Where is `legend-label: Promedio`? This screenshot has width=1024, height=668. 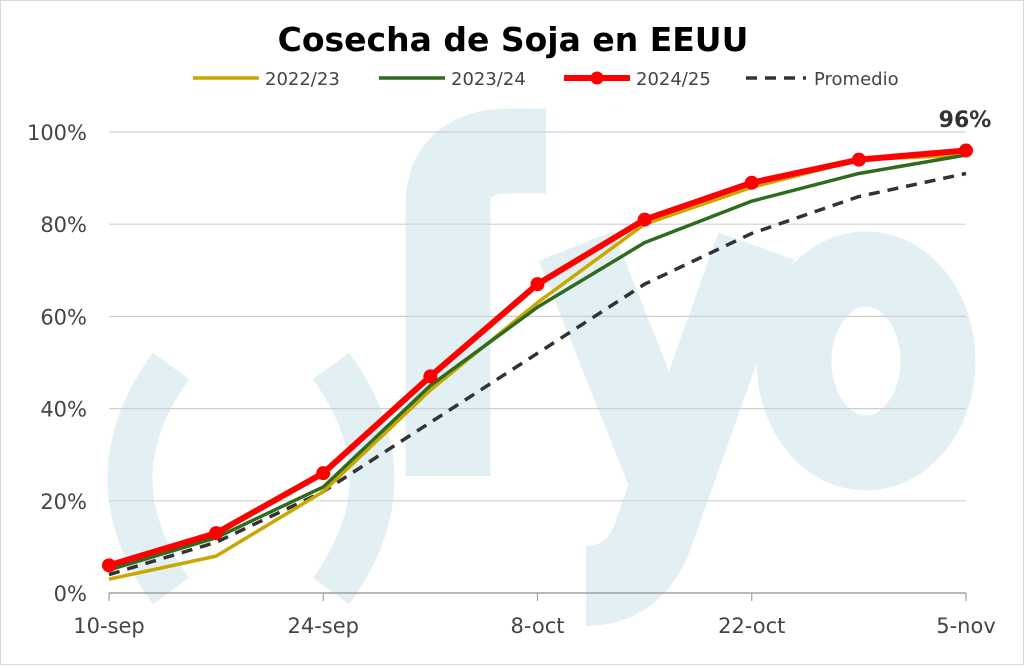
legend-label: Promedio is located at coordinates (856, 79).